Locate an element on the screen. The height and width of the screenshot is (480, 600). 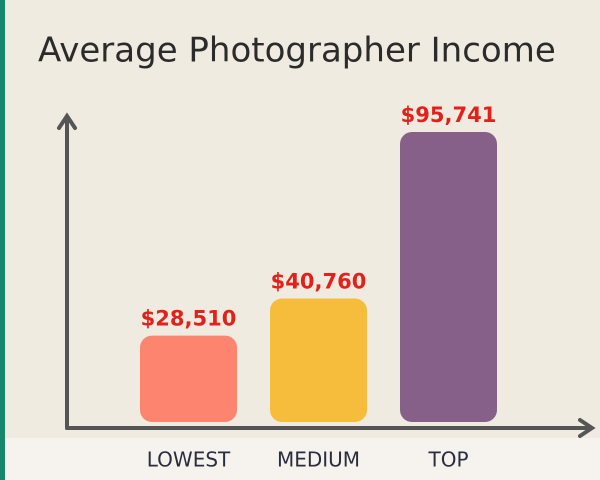
chart-title: Average Photographer Income is located at coordinates (297, 51).